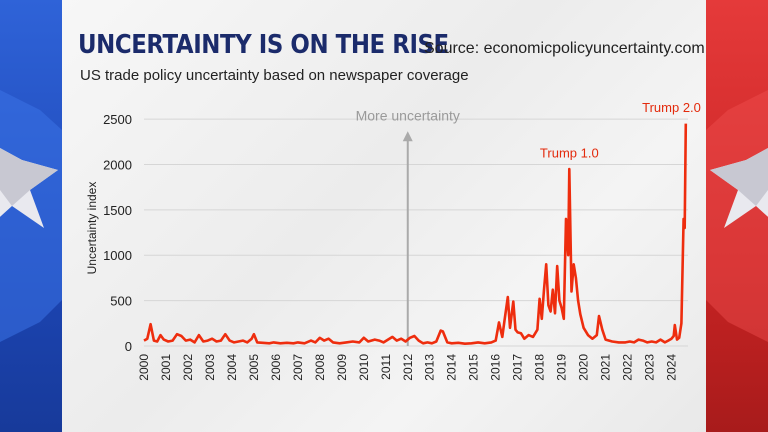 This screenshot has height=432, width=768. Describe the element at coordinates (342, 367) in the screenshot. I see `x-tick-label: 2009` at that location.